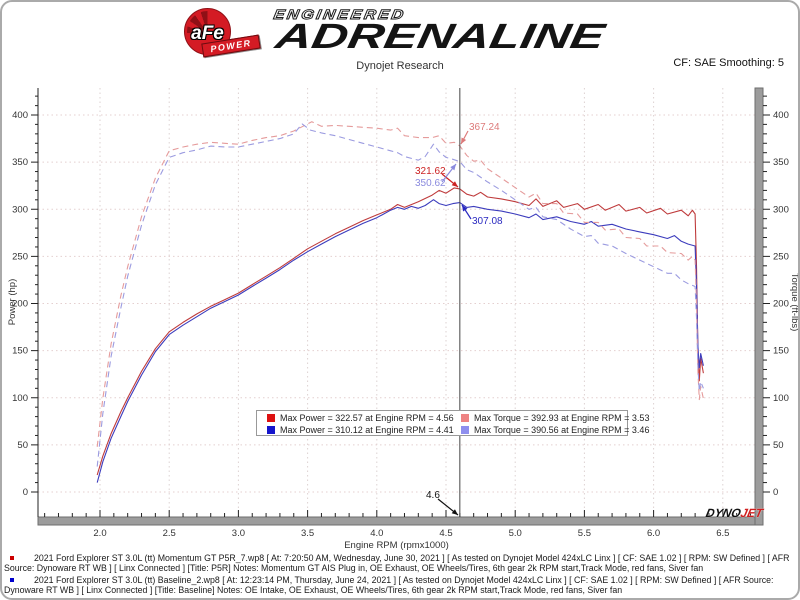  I want to click on x-tick-label: 4.5, so click(445, 533).